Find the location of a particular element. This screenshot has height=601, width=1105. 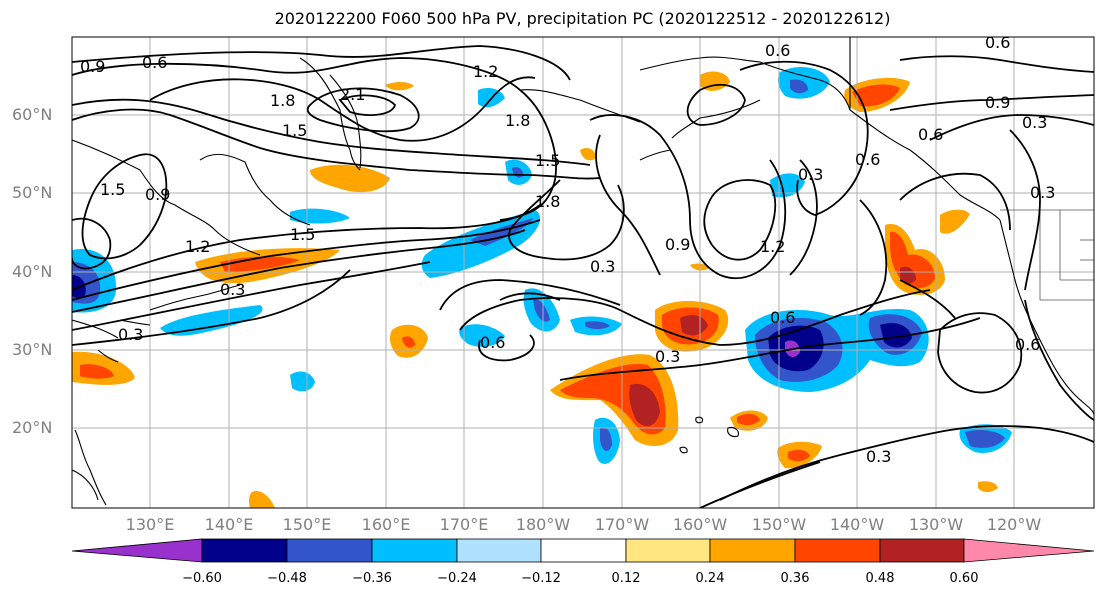

lon-label: 140°E is located at coordinates (229, 524).